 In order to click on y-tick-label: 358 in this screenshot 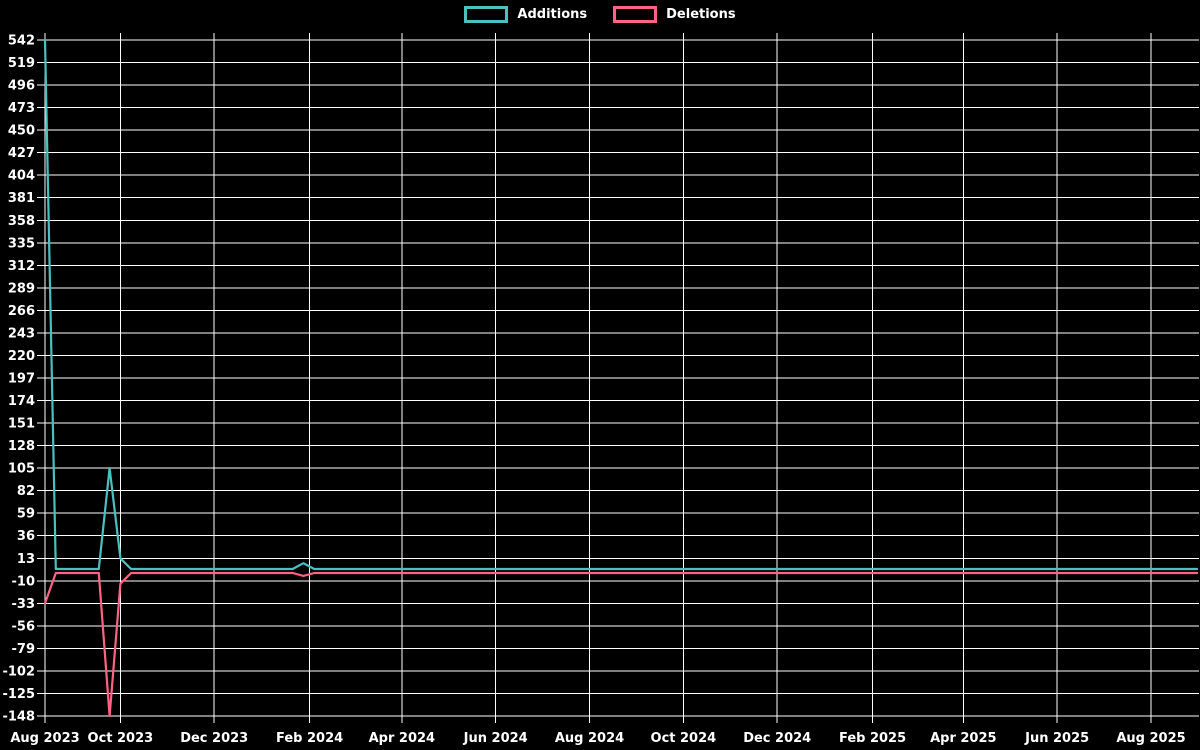, I will do `click(21, 221)`.